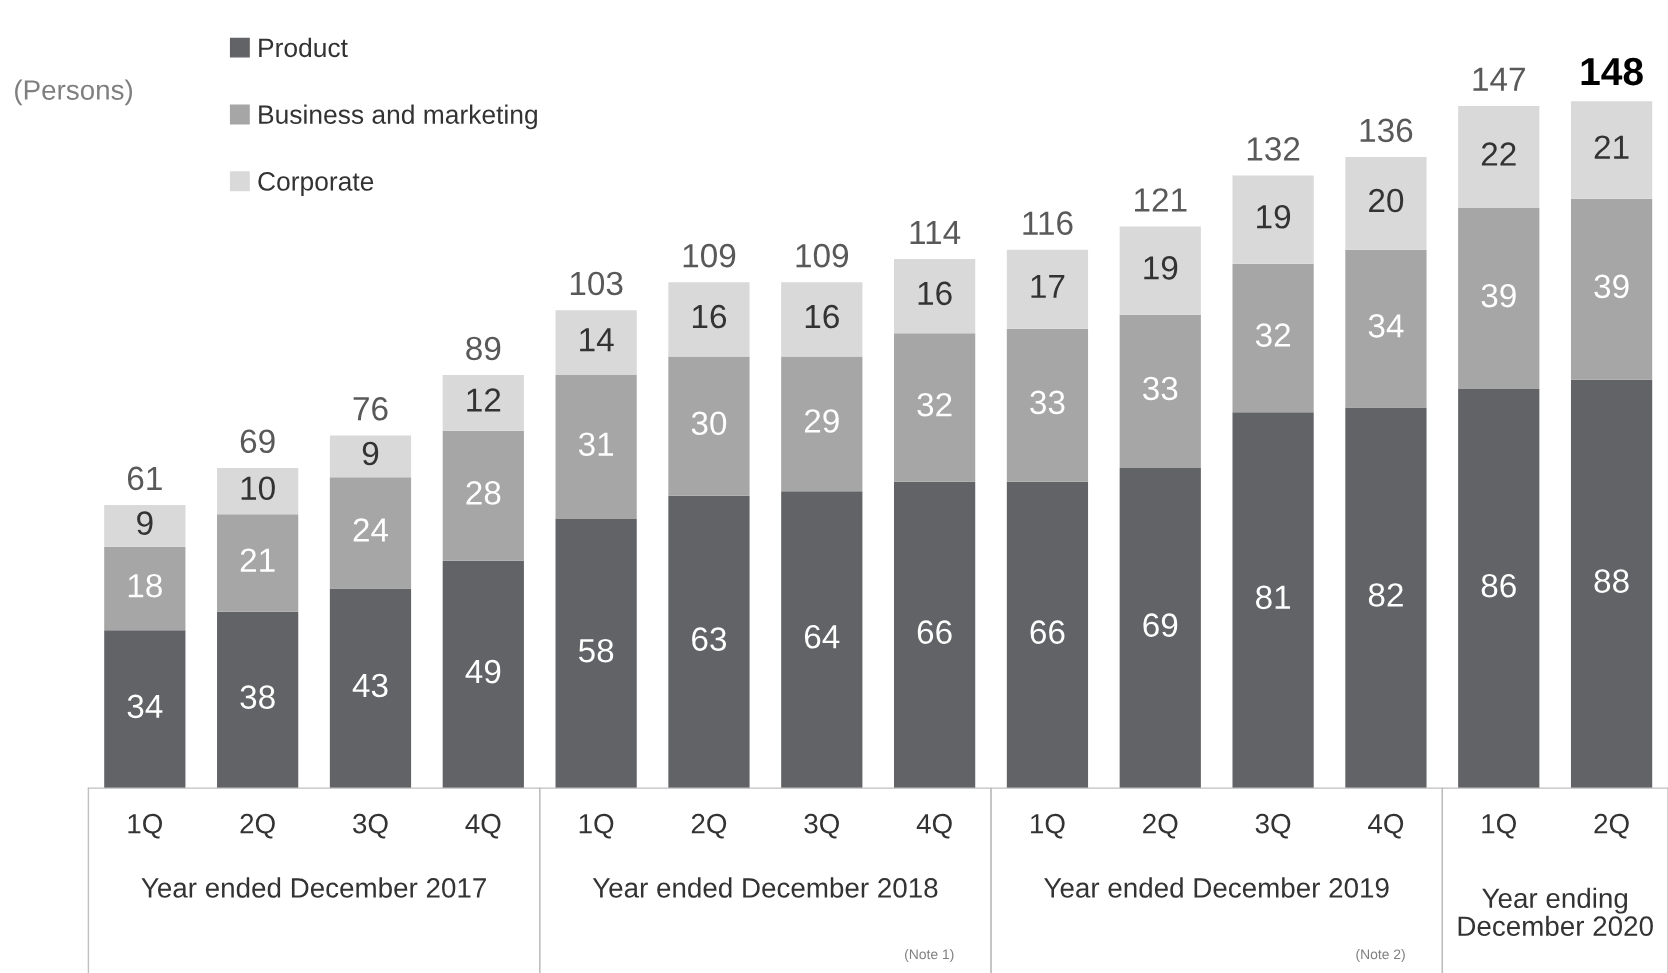 Image resolution: width=1668 pixels, height=973 pixels. What do you see at coordinates (398, 117) in the screenshot?
I see `legend-label: Business and marketing` at bounding box center [398, 117].